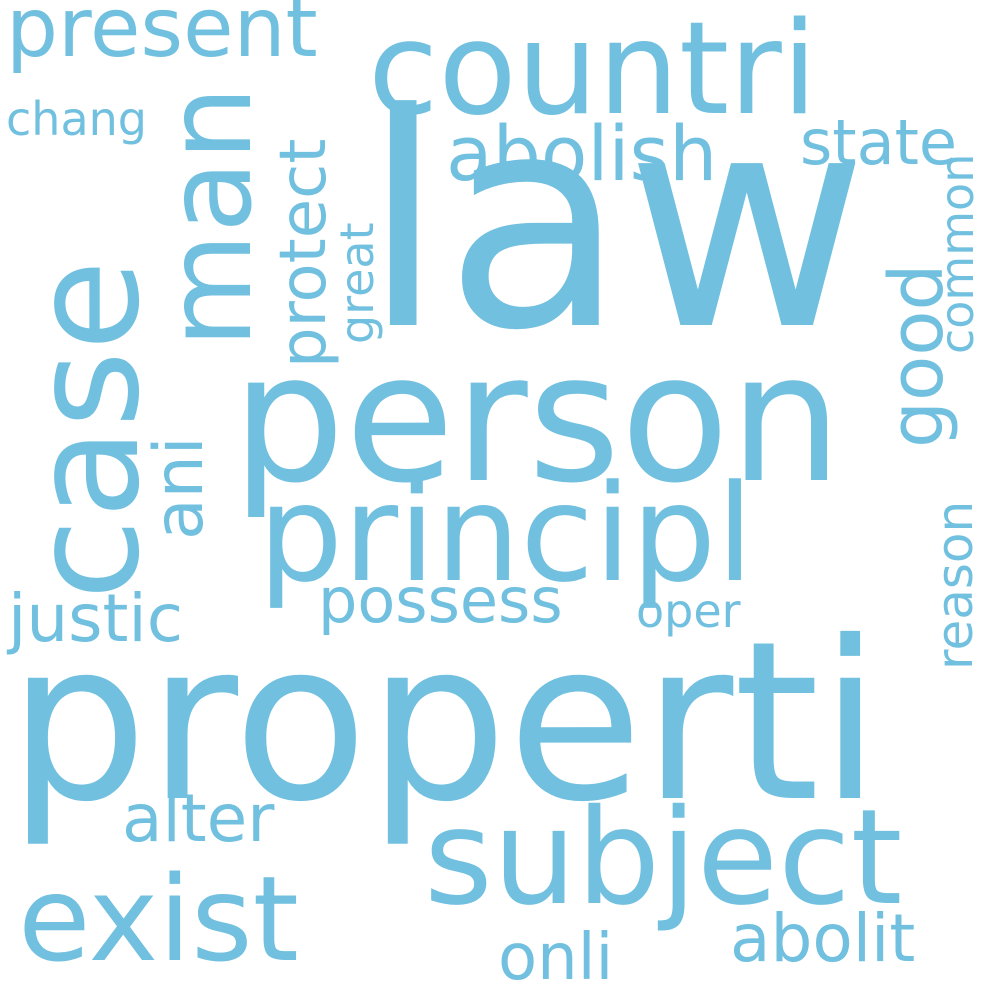 The image size is (1000, 1000). What do you see at coordinates (506, 534) in the screenshot?
I see `word-principl: principl` at bounding box center [506, 534].